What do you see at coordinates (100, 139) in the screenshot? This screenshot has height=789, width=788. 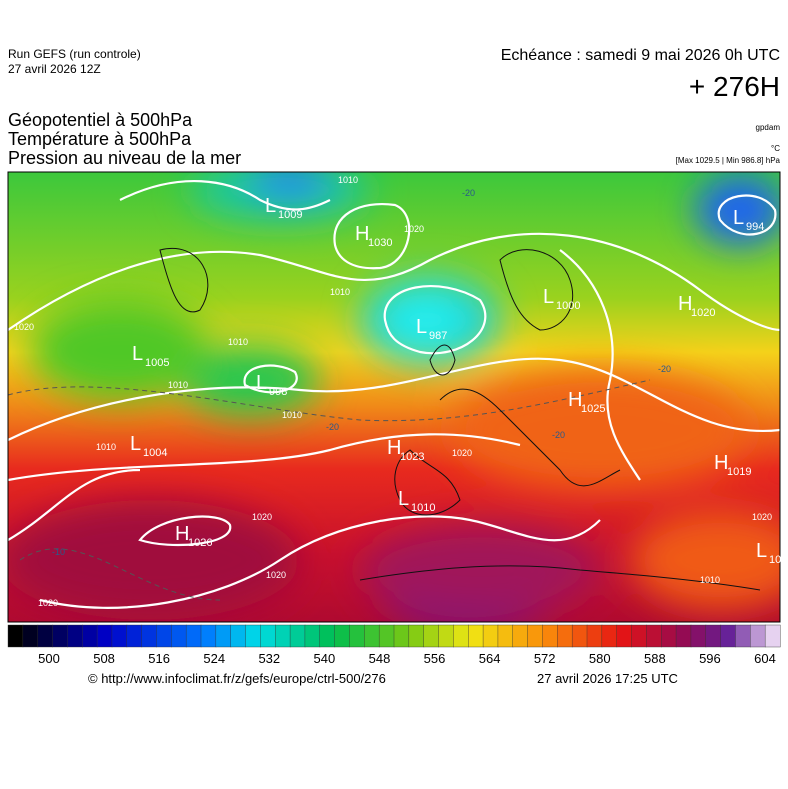 I see `map-title: Température à 500hPa` at bounding box center [100, 139].